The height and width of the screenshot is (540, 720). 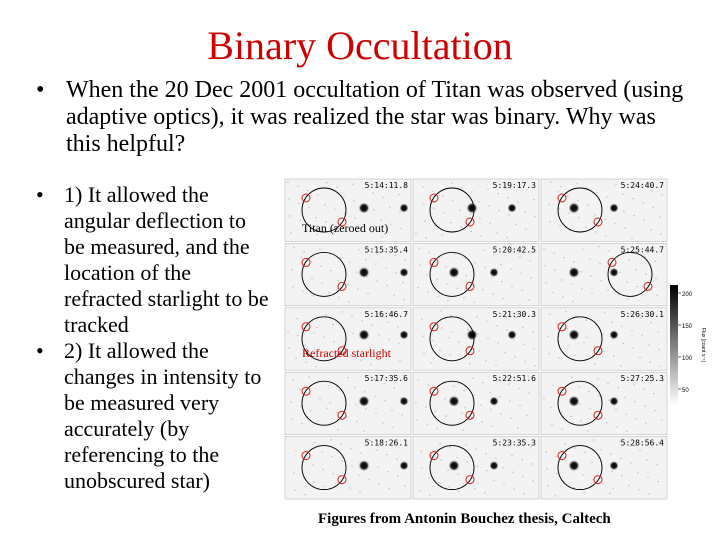 I want to click on image-frame: 5:19:17.3, so click(x=476, y=210).